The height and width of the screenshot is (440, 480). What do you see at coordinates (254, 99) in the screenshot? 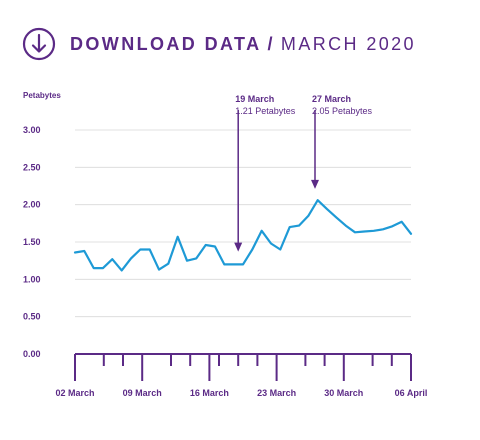
I see `annotation-title: 19 March` at bounding box center [254, 99].